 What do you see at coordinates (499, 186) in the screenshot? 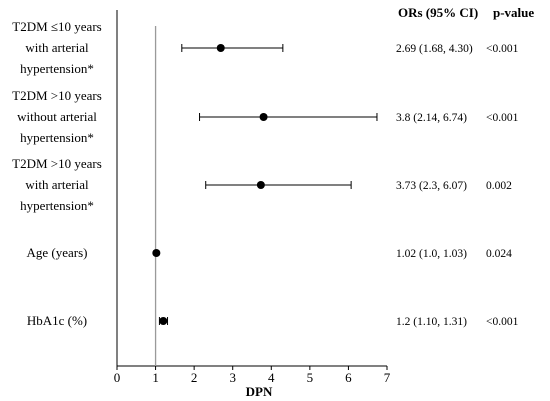
I see `p-value-text: 0.002` at bounding box center [499, 186].